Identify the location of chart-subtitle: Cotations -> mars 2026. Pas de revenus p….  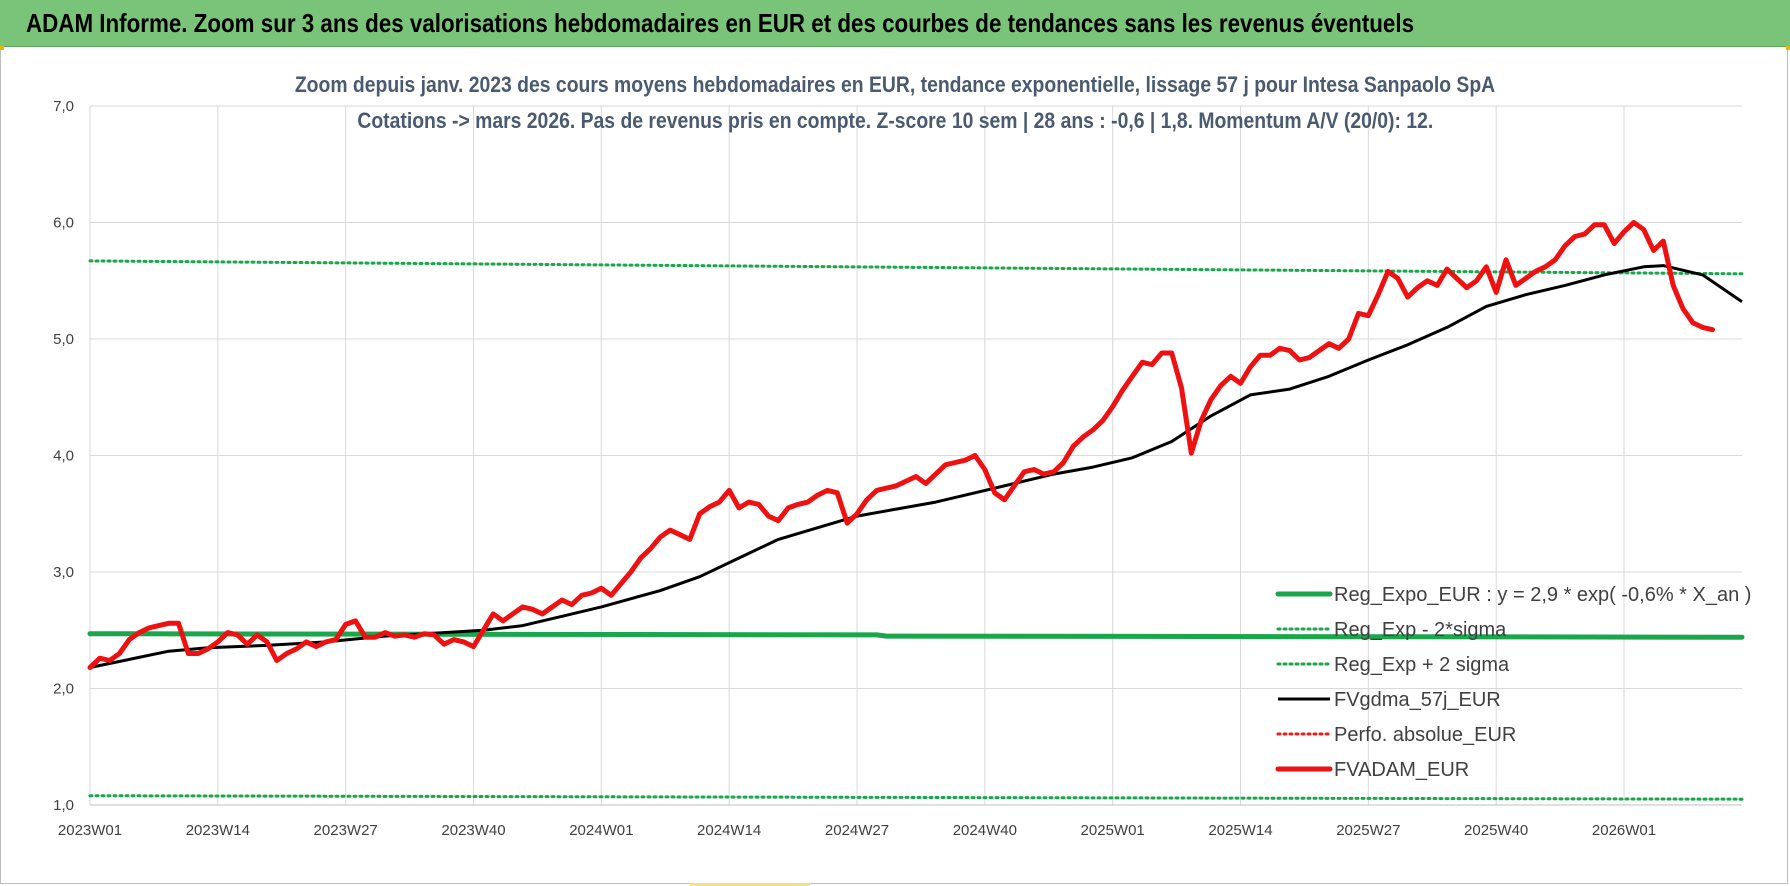
(895, 121).